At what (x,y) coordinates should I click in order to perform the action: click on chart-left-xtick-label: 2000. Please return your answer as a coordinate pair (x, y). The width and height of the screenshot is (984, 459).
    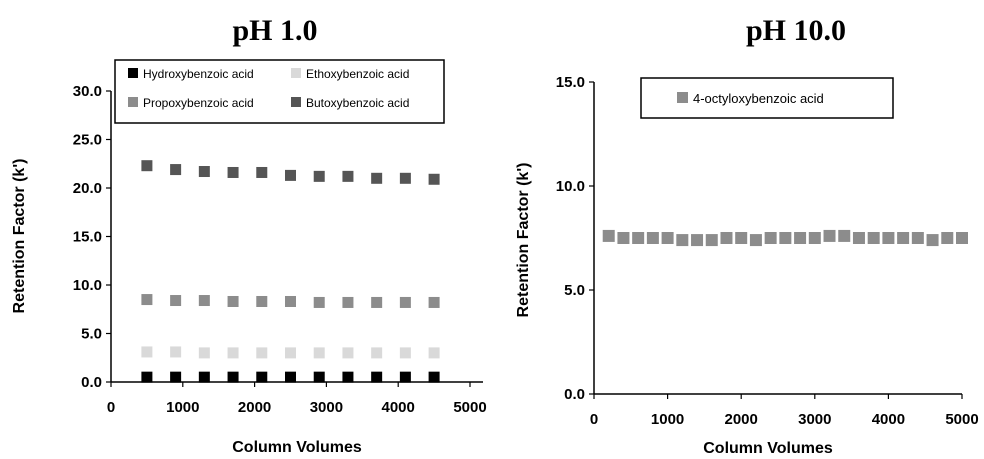
    Looking at the image, I should click on (254, 407).